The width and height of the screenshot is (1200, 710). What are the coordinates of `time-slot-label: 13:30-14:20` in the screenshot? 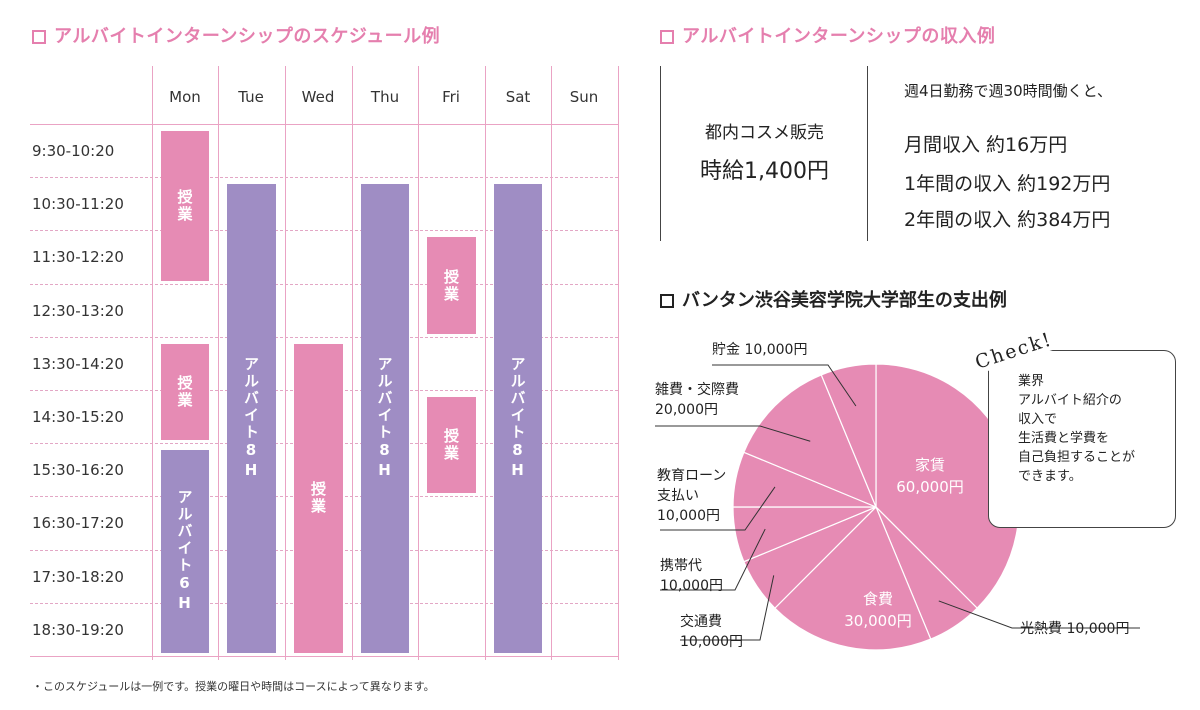 It's located at (78, 363).